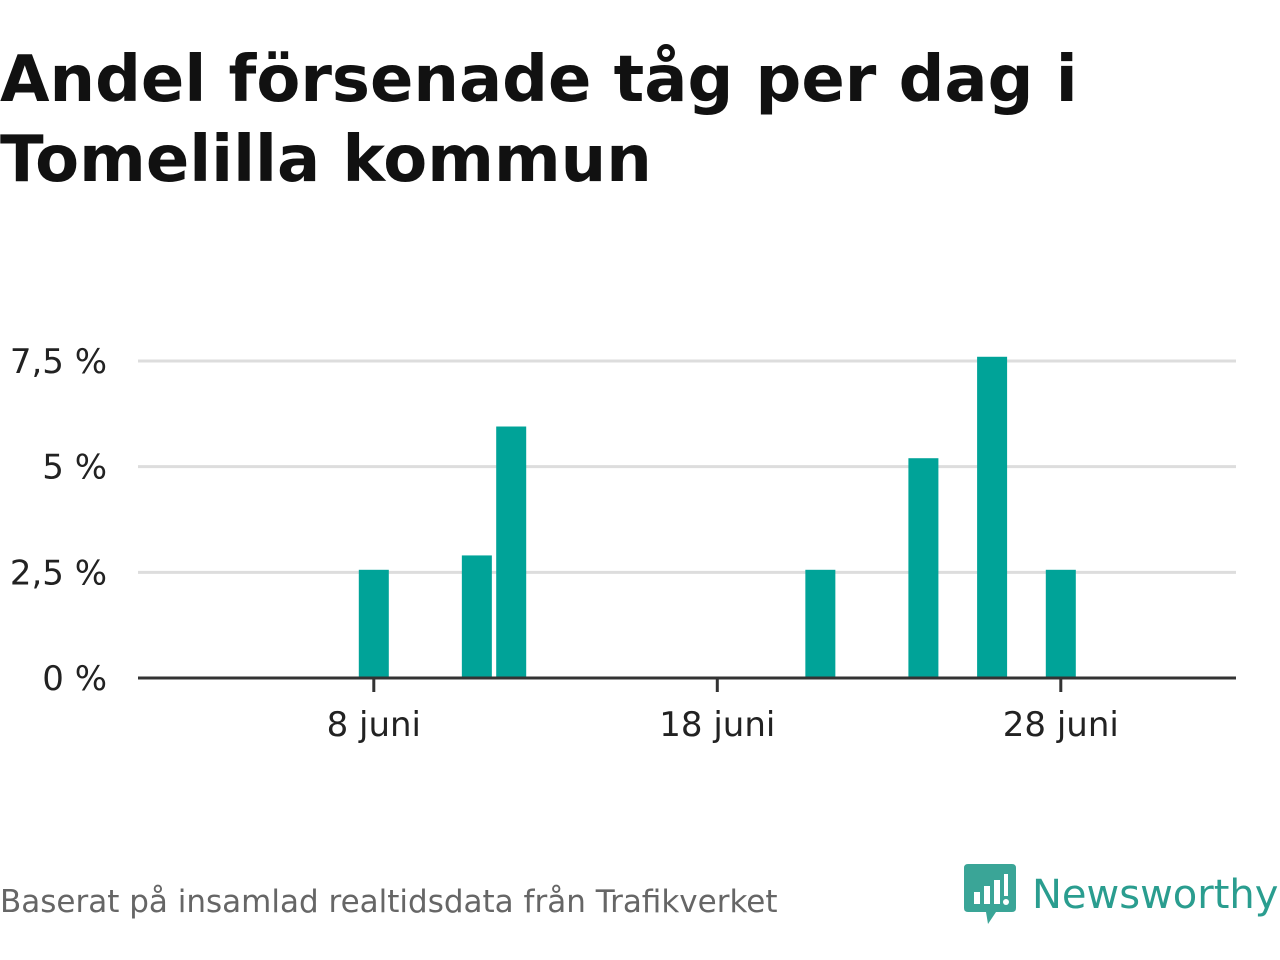 The image size is (1280, 960). Describe the element at coordinates (58, 520) in the screenshot. I see `y-axis-labels: 0 % 2,5 % 5 % 7,5 %` at that location.